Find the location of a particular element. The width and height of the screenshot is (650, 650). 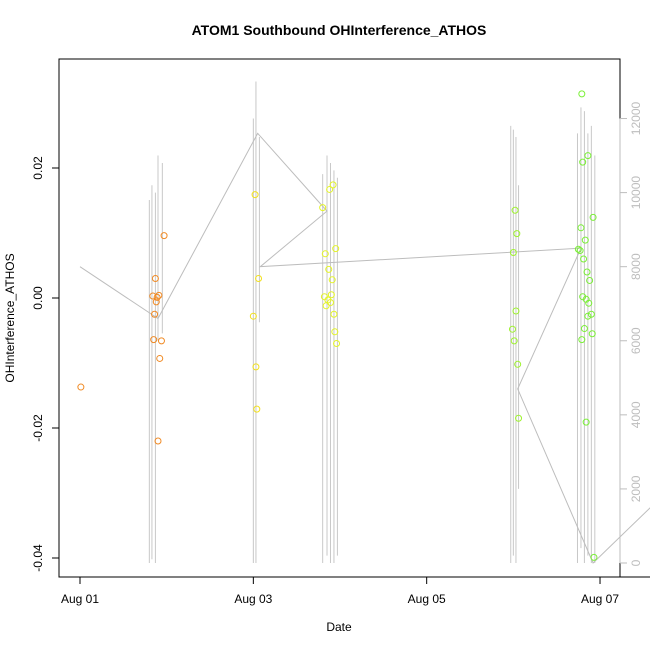

y-tick-label: 0.02 is located at coordinates (38, 168).